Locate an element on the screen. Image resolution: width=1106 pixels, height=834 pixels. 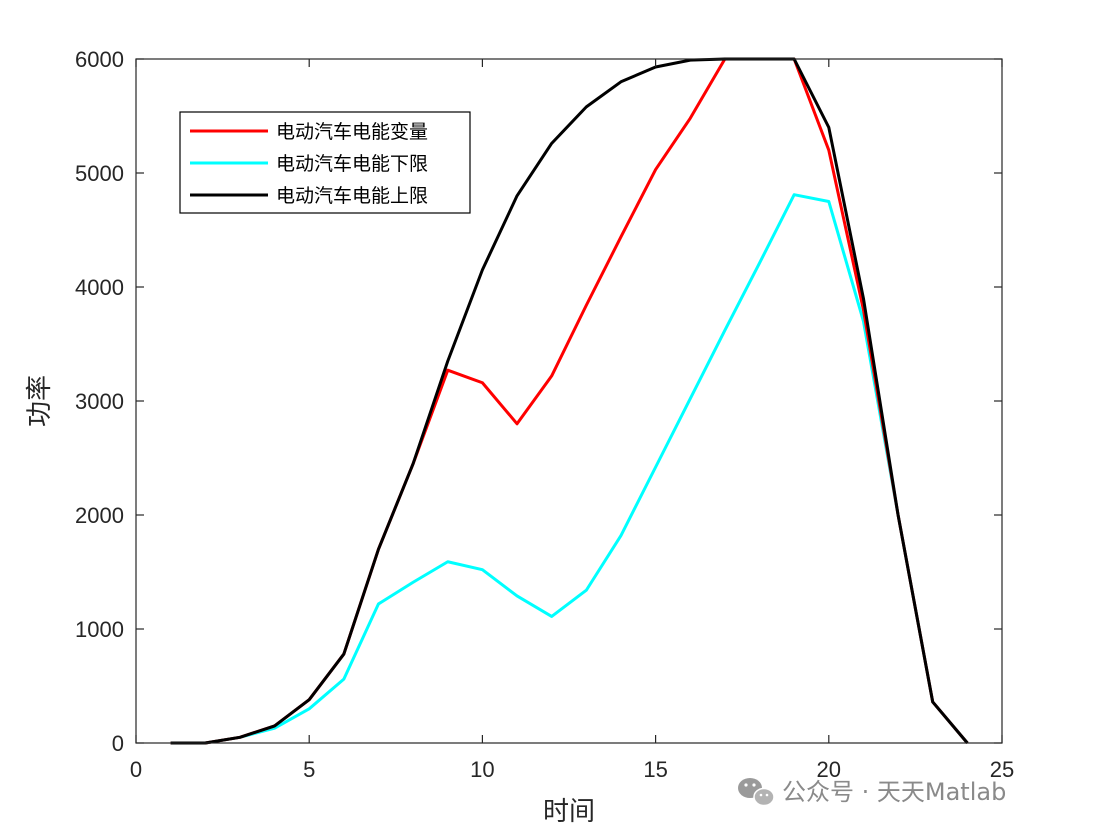
legend: 电动汽车电能变量 电动汽车电能下限 电动汽车电能上限 is located at coordinates (325, 162).